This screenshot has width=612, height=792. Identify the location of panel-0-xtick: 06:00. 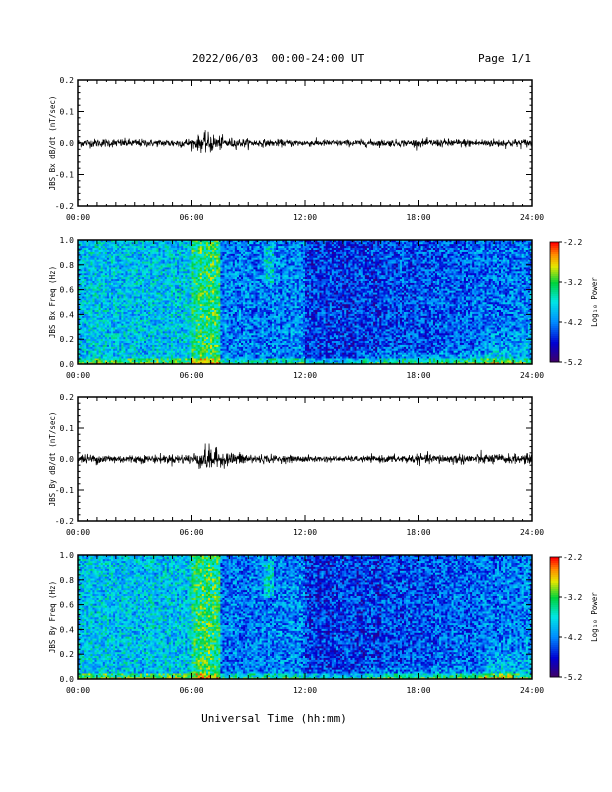
(191, 217).